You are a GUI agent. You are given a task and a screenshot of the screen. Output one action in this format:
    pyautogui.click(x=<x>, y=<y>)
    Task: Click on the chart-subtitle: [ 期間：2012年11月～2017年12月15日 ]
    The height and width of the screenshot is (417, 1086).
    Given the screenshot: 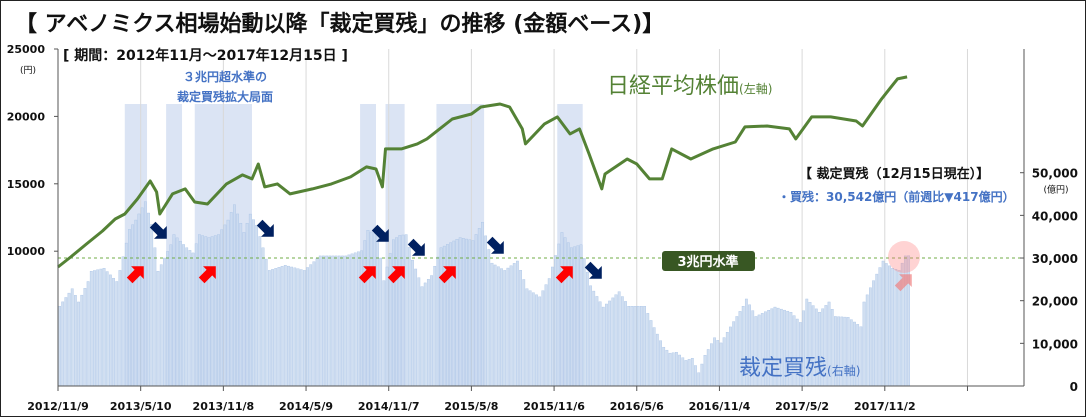 What is the action you would take?
    pyautogui.click(x=205, y=55)
    